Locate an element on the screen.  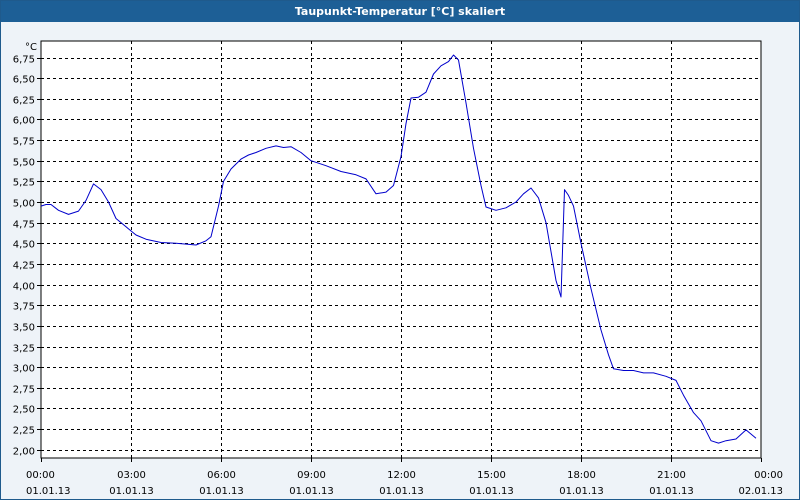
x-tick-time-label: 15:00 is located at coordinates (491, 475).